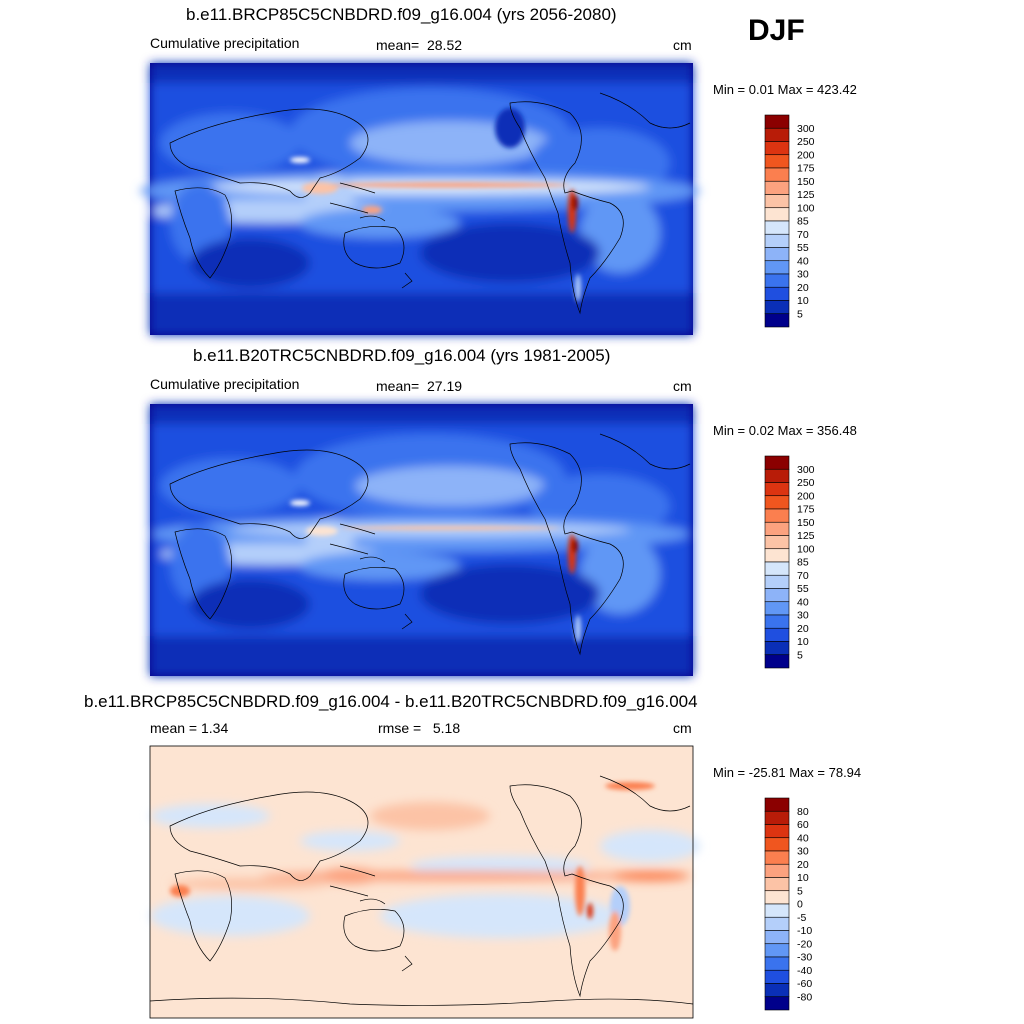 The height and width of the screenshot is (1024, 1024). What do you see at coordinates (682, 386) in the screenshot?
I see `panel2-units: cm` at bounding box center [682, 386].